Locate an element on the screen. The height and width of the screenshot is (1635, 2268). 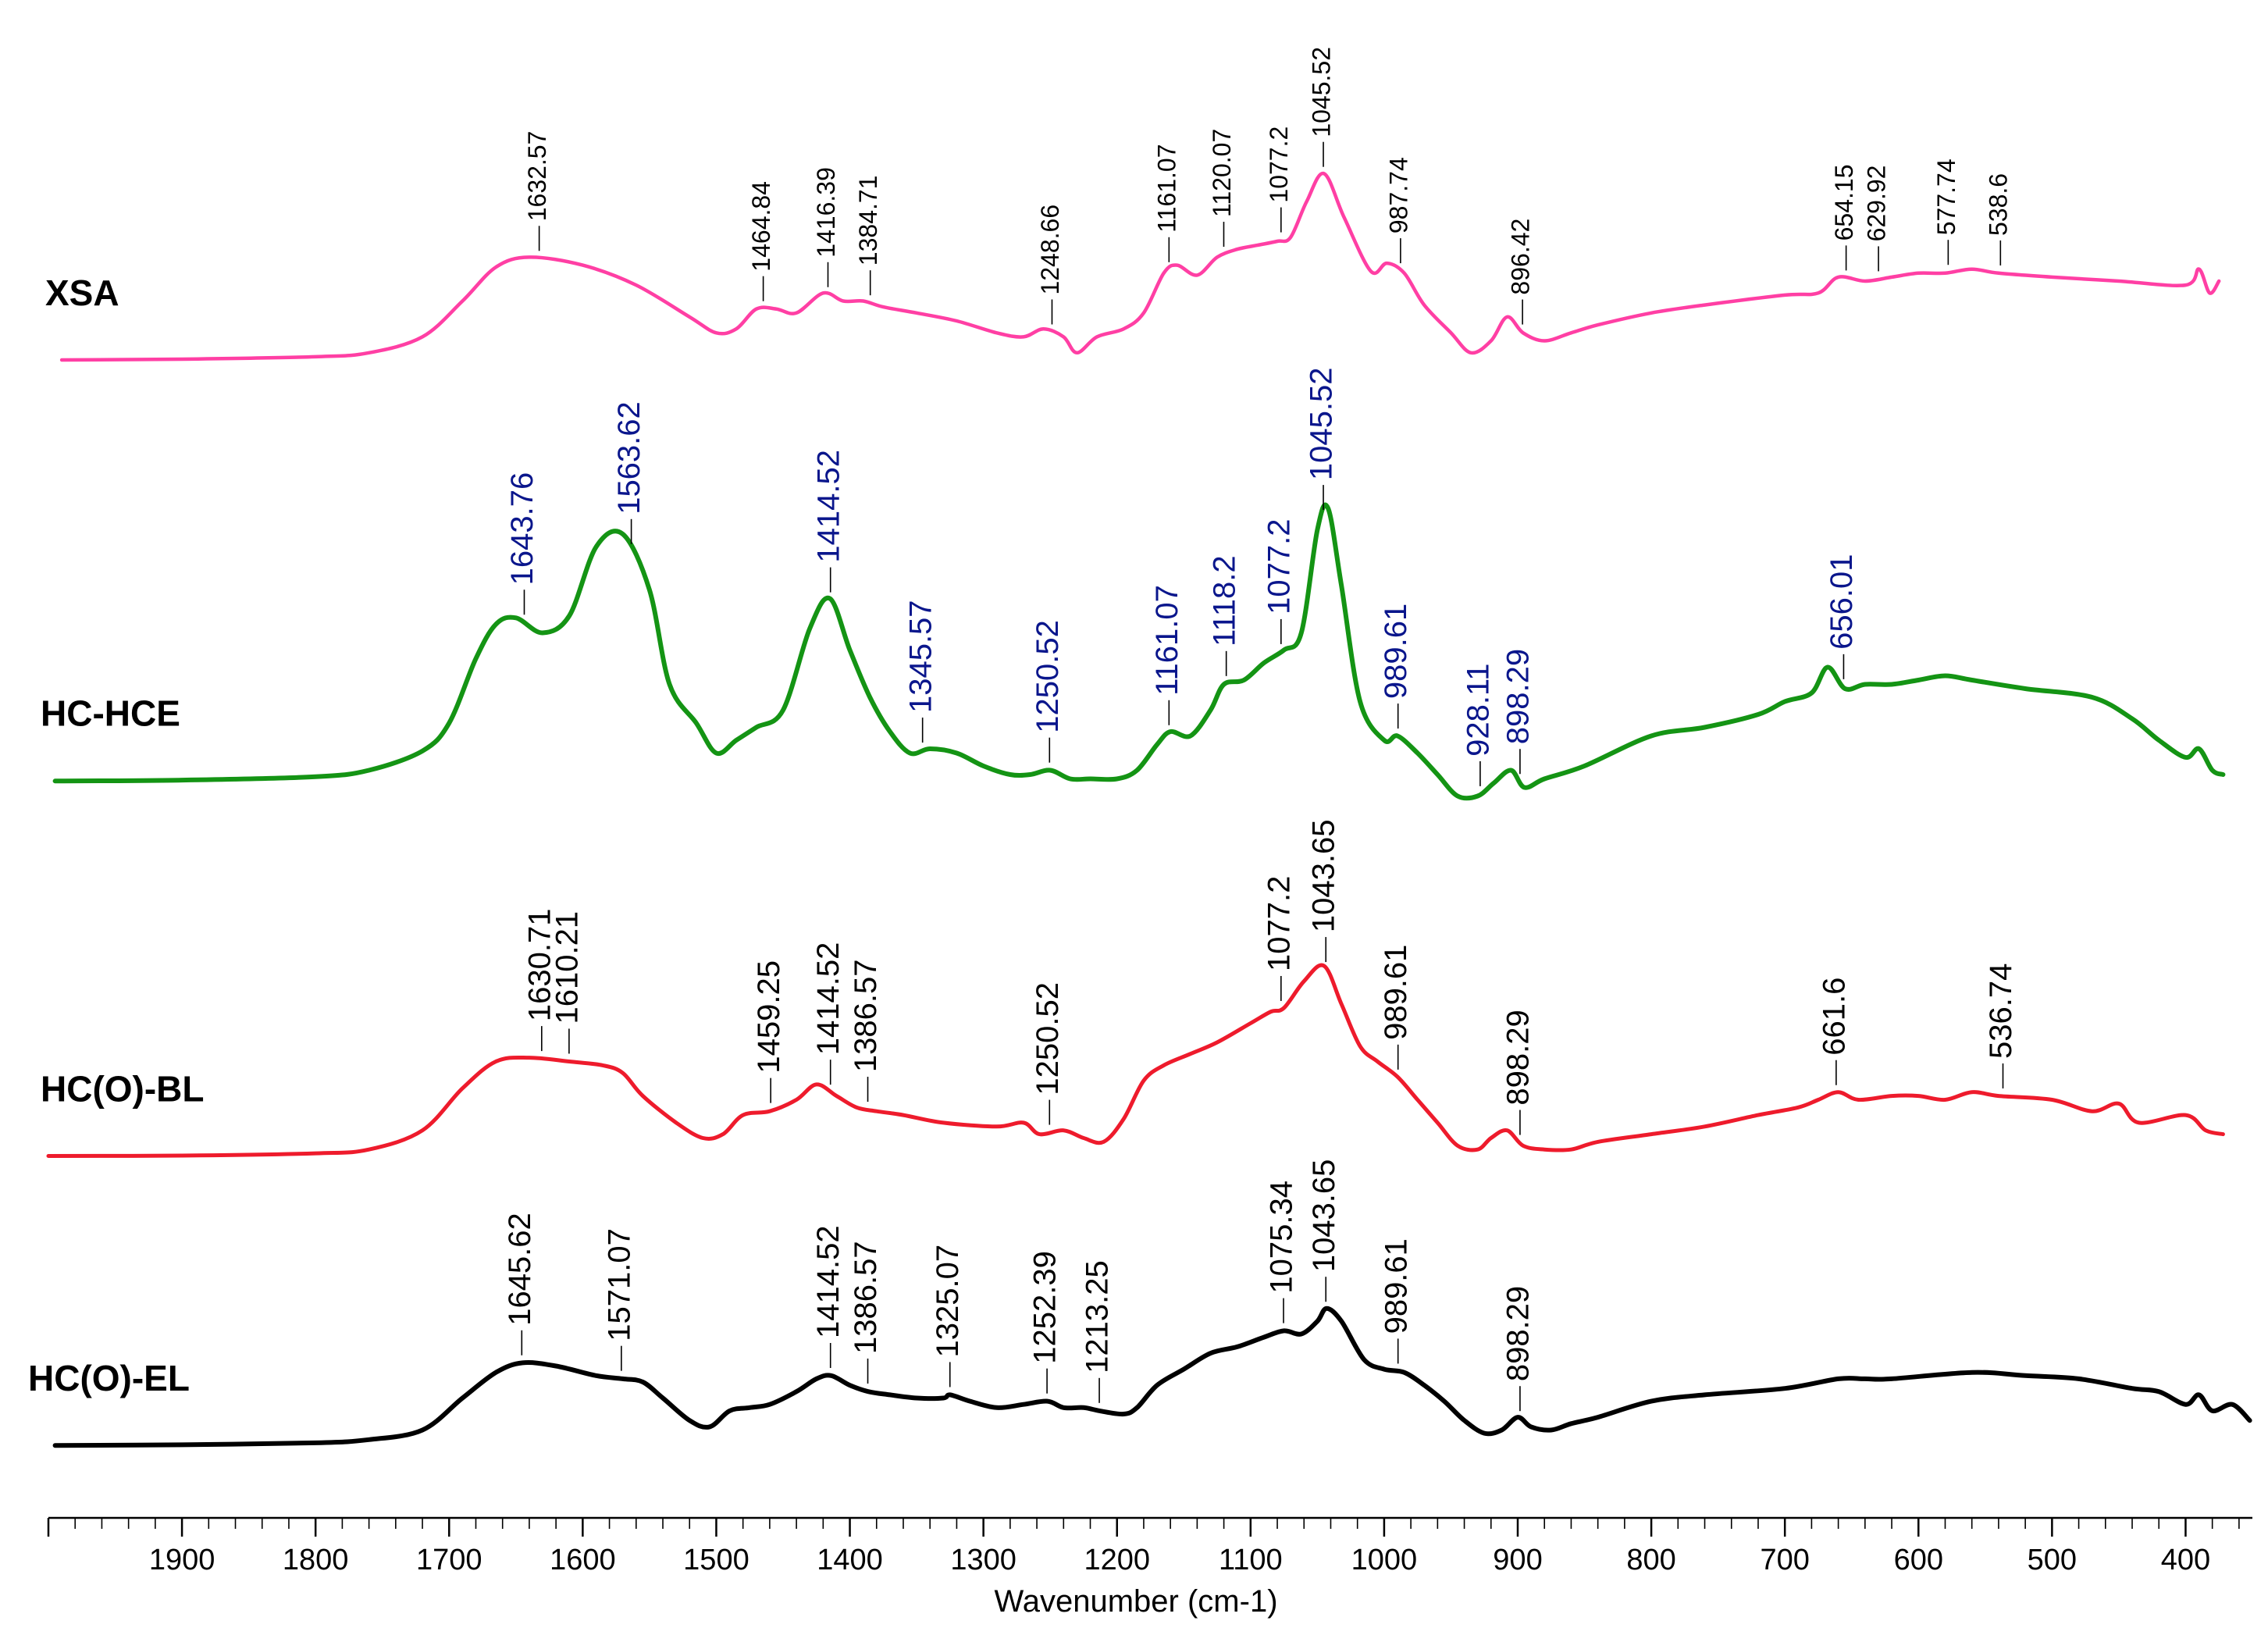
peak-label: 656.01 is located at coordinates (1842, 602).